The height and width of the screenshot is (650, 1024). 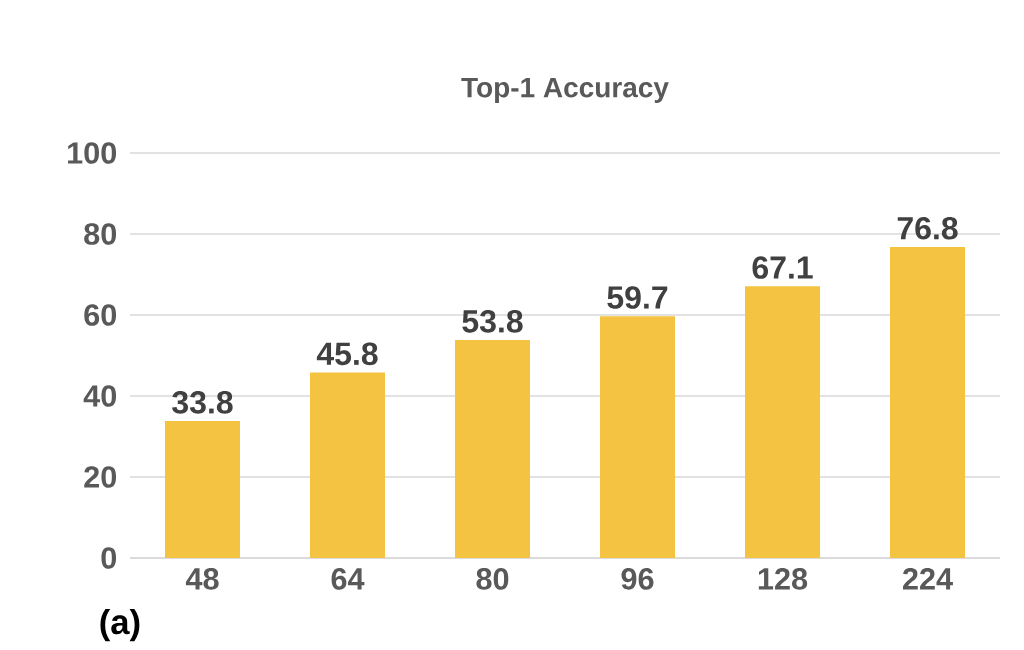 What do you see at coordinates (120, 625) in the screenshot?
I see `text: (a)` at bounding box center [120, 625].